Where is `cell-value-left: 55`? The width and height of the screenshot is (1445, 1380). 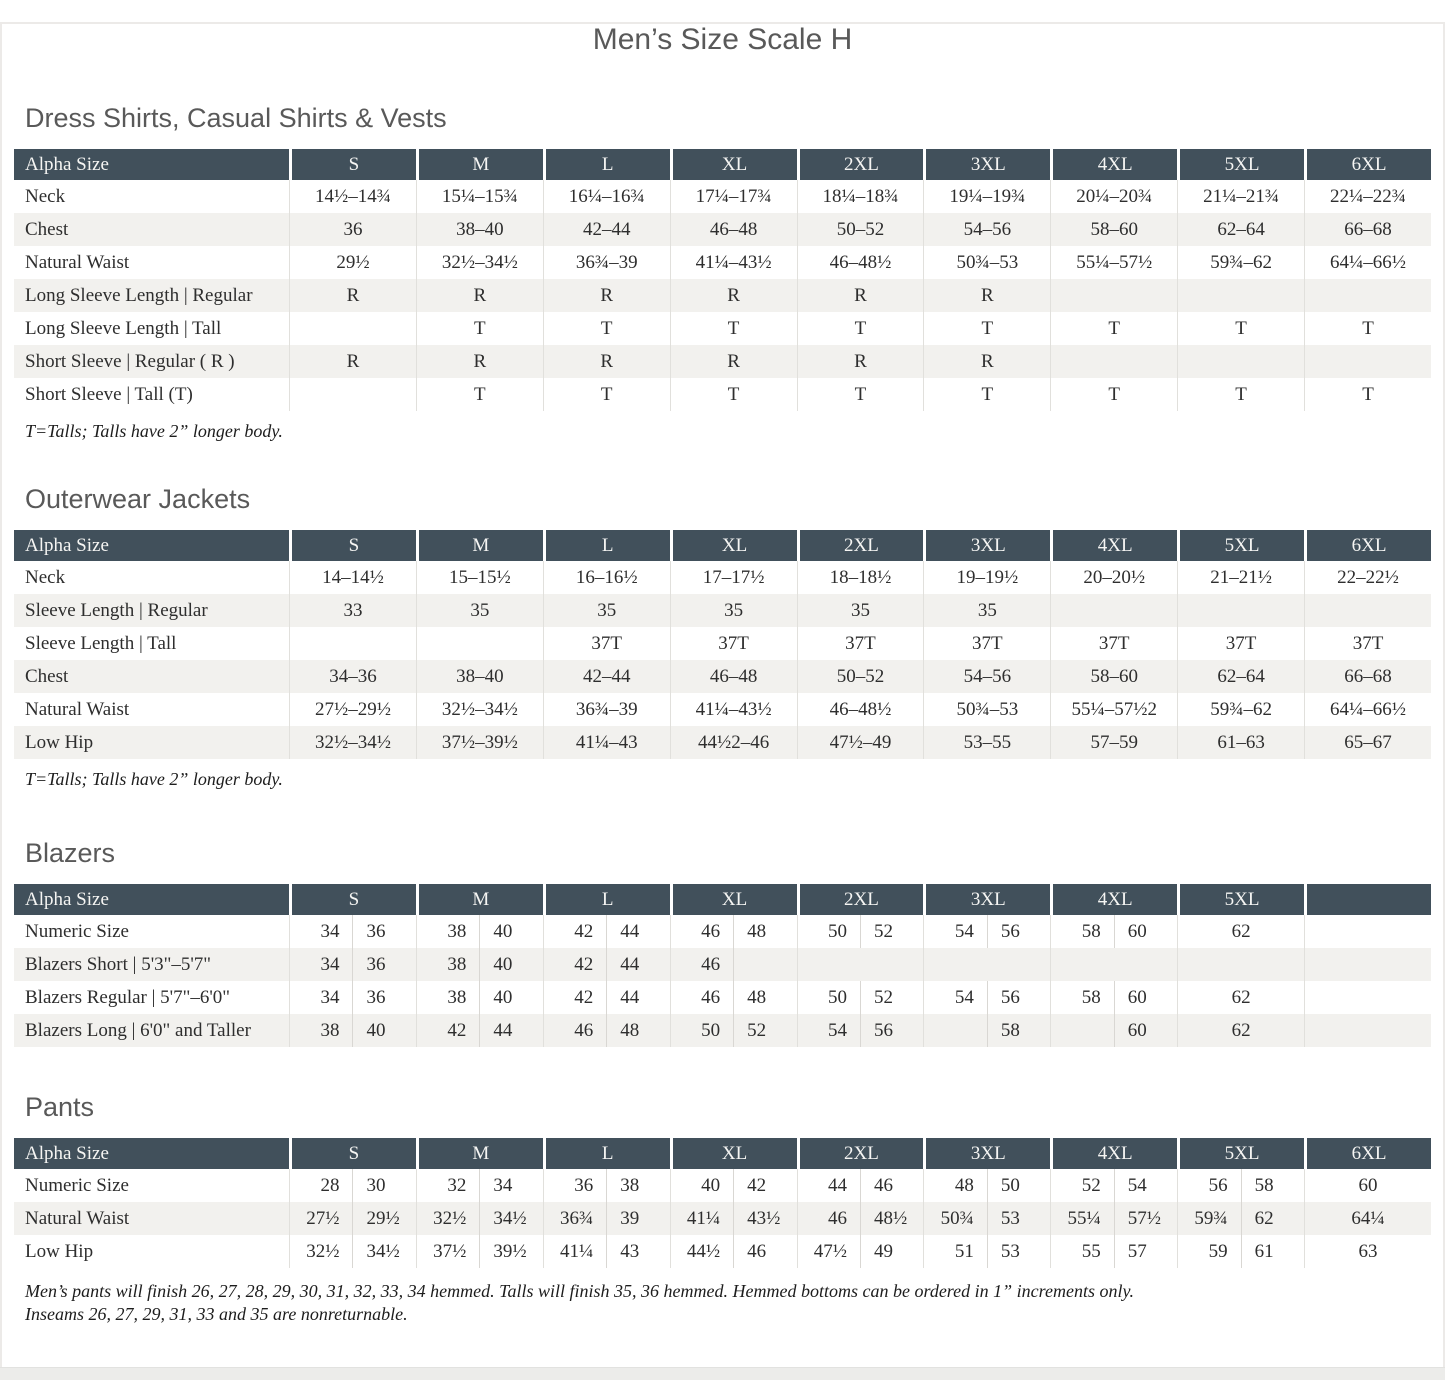
cell-value-left: 55 is located at coordinates (1083, 1251).